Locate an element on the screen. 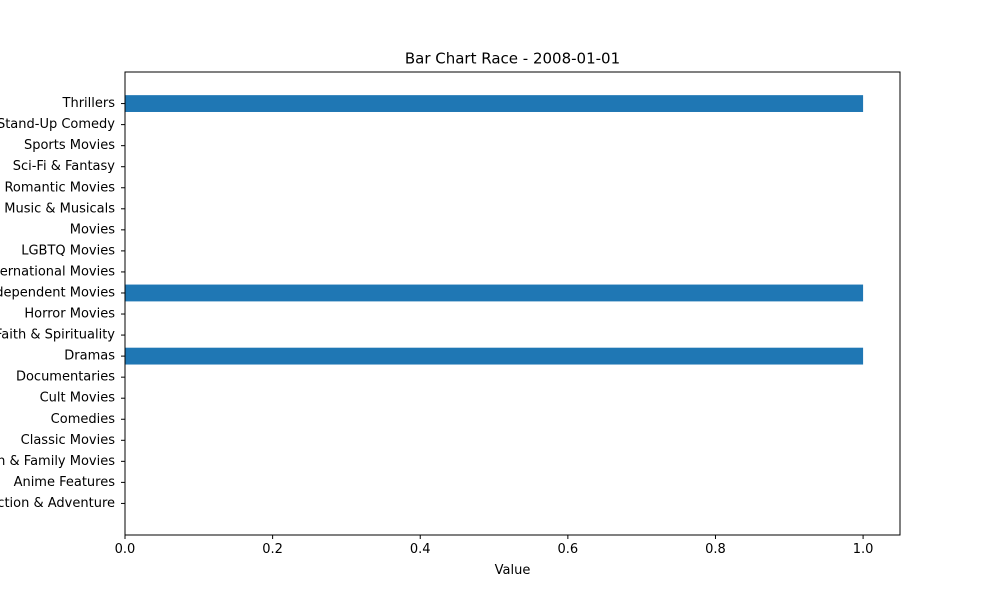 This screenshot has width=1000, height=600. y-tick-label: Horror Movies is located at coordinates (69, 314).